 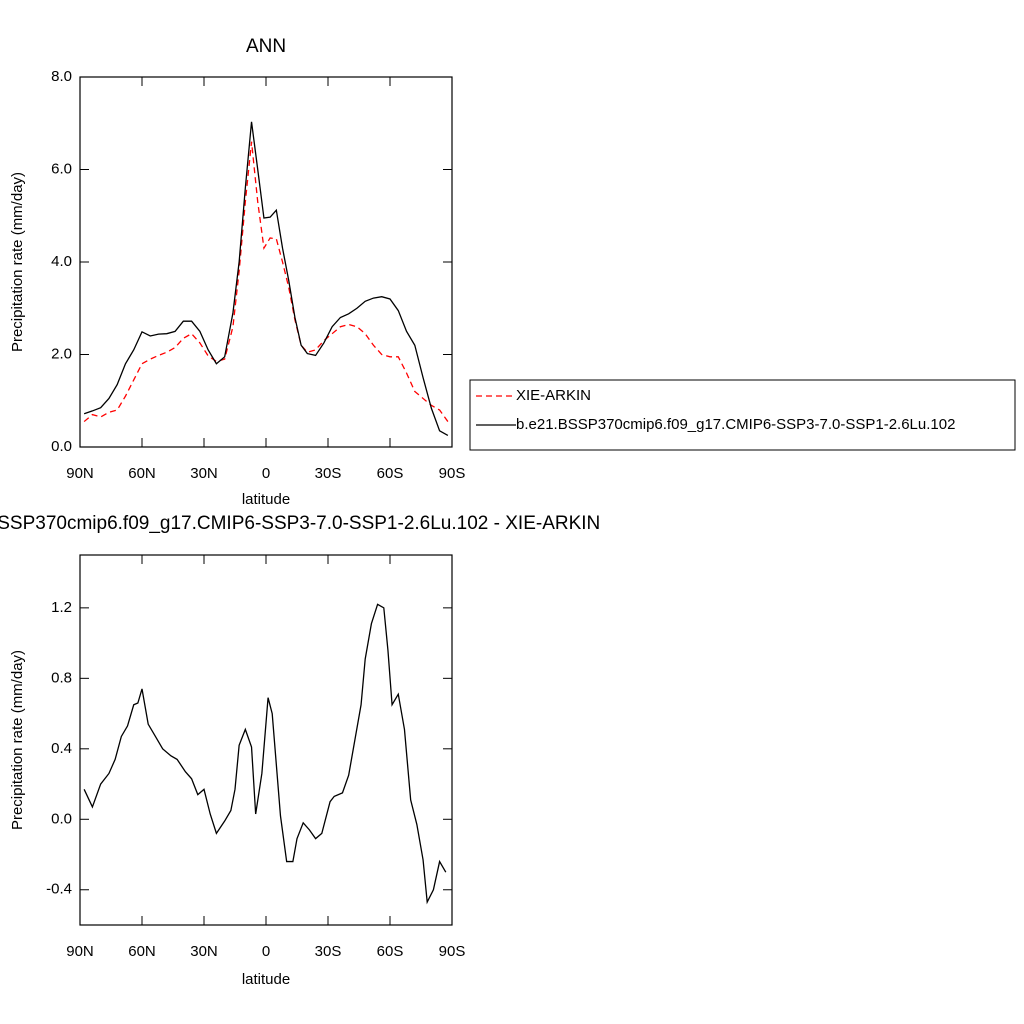 I want to click on legend-box, so click(x=742, y=415).